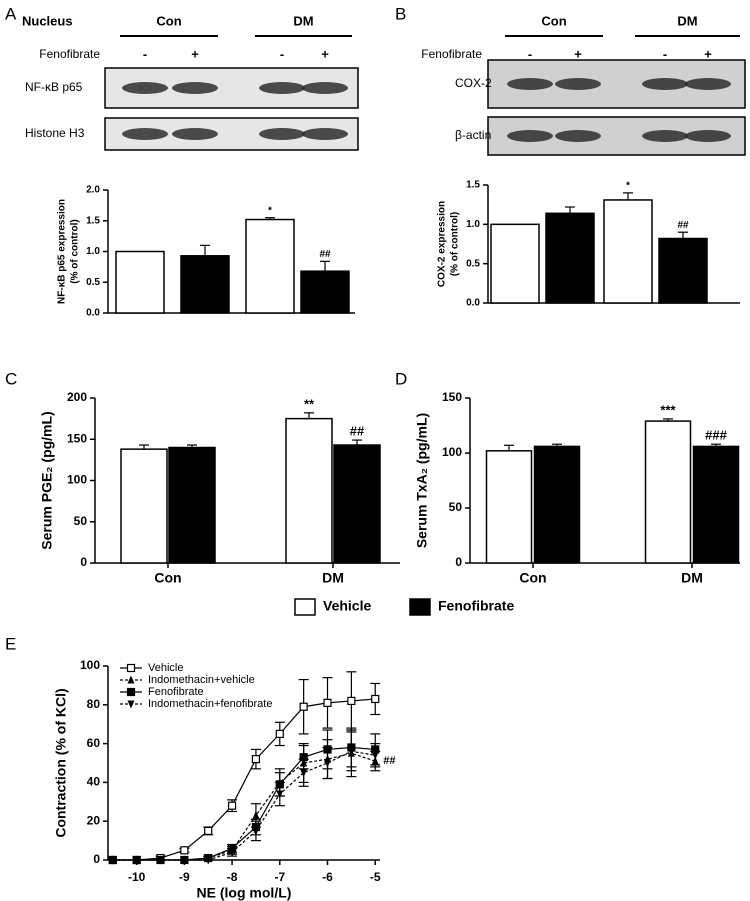 The image size is (750, 901). What do you see at coordinates (94, 704) in the screenshot?
I see `y-tick-label: 80` at bounding box center [94, 704].